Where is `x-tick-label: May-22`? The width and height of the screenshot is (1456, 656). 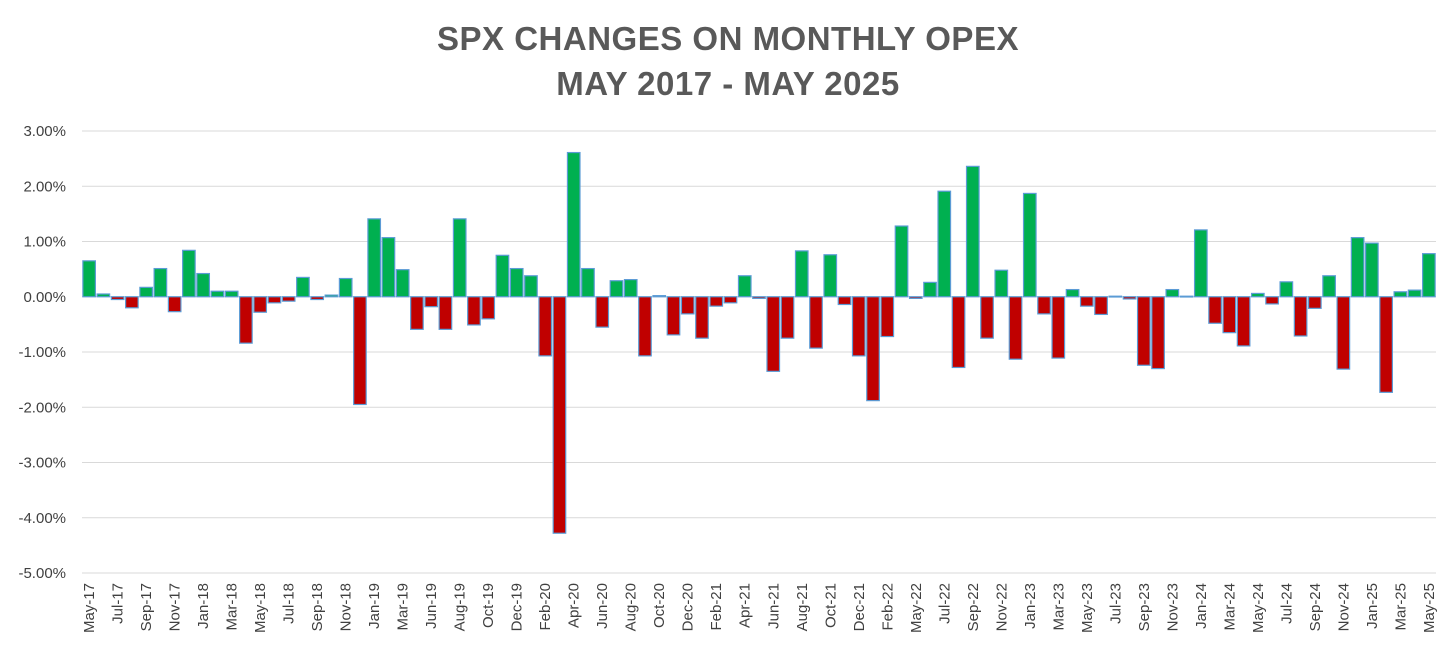
x-tick-label: May-22 is located at coordinates (916, 608).